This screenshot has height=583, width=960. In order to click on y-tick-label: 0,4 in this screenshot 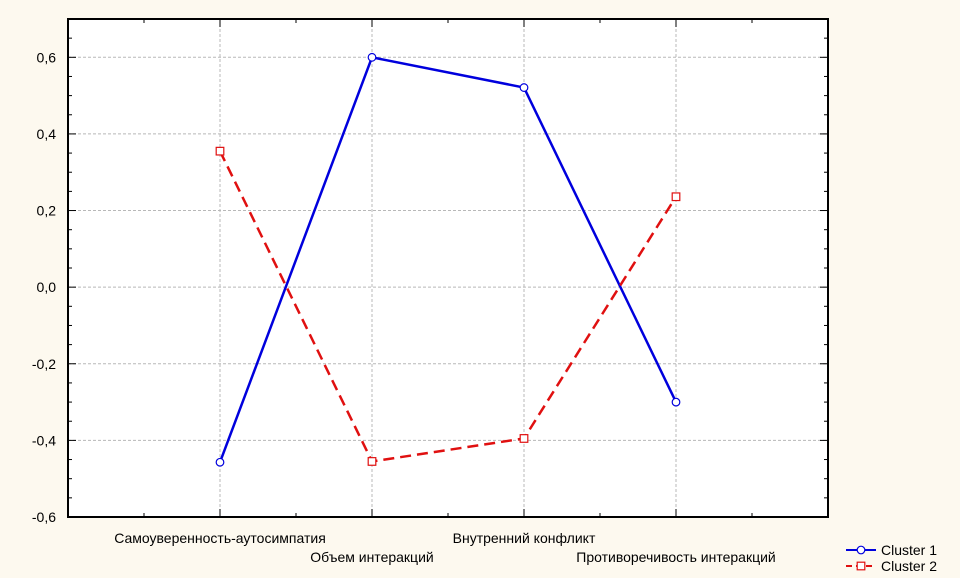, I will do `click(47, 134)`.